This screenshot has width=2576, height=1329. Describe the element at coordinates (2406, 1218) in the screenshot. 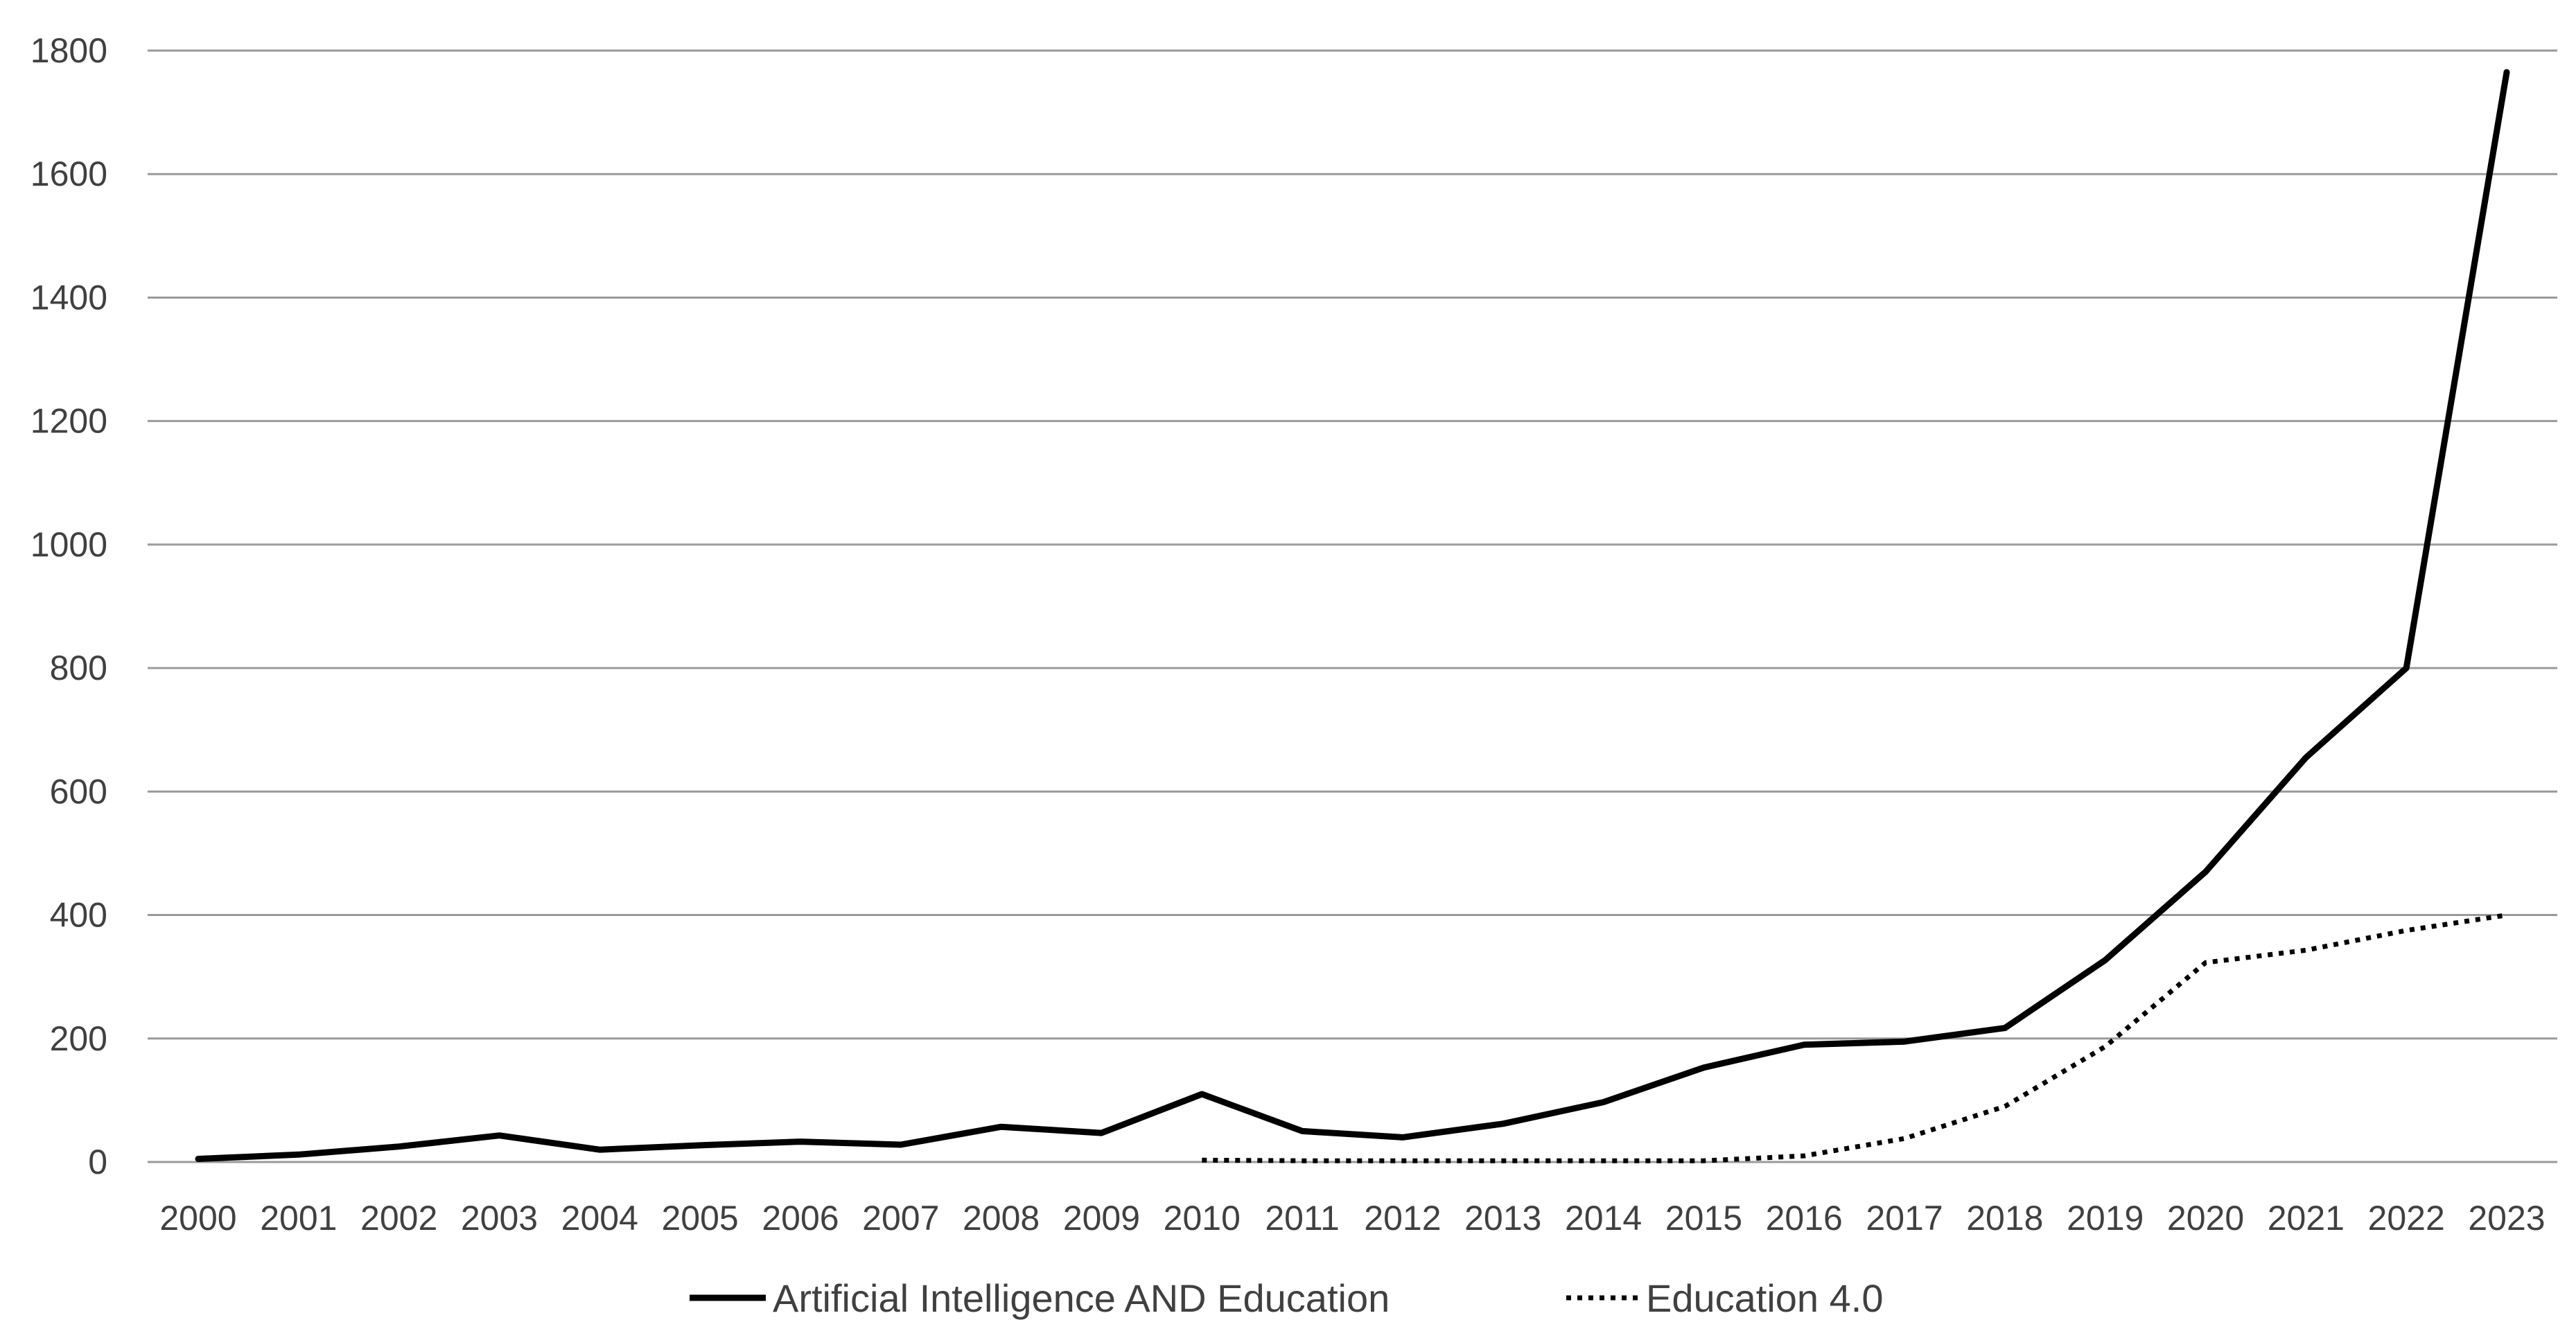

I see `x-tick-label: 2022` at that location.